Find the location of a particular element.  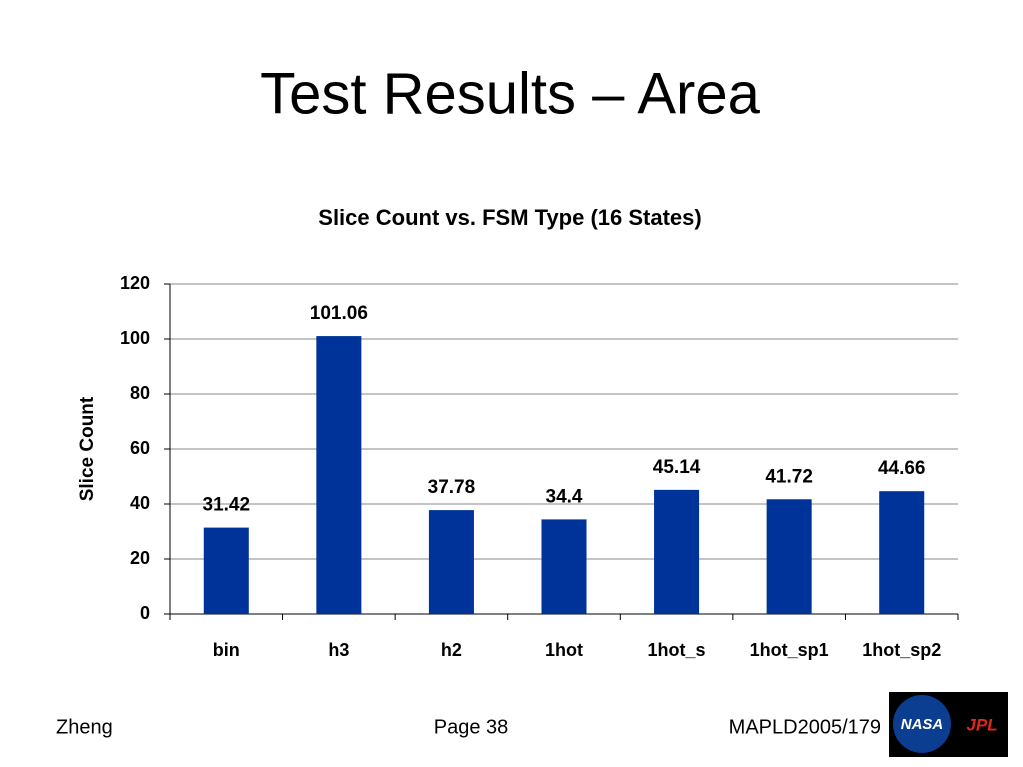

x-tick-label: 1hot is located at coordinates (564, 650).